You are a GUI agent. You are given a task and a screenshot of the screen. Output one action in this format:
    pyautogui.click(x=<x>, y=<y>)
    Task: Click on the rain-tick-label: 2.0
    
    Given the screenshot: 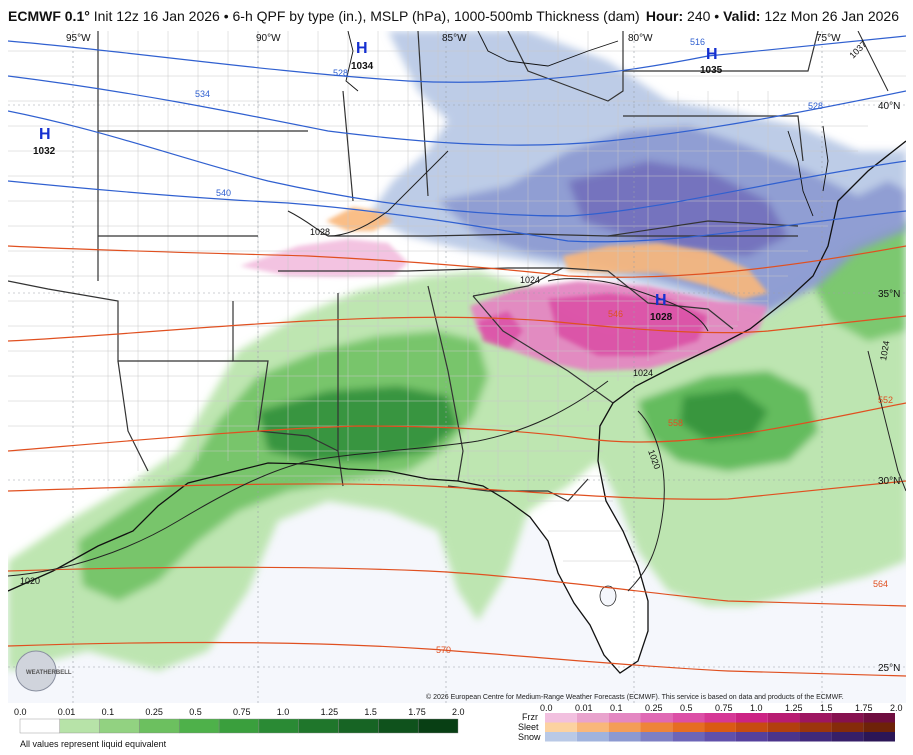 What is the action you would take?
    pyautogui.click(x=458, y=712)
    